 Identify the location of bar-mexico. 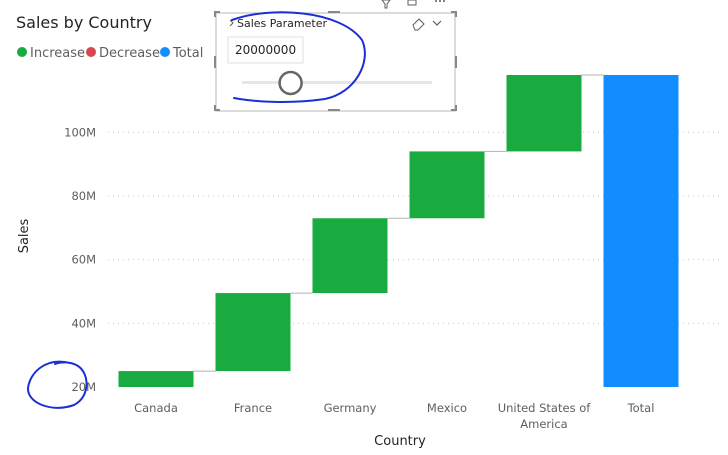
(447, 185).